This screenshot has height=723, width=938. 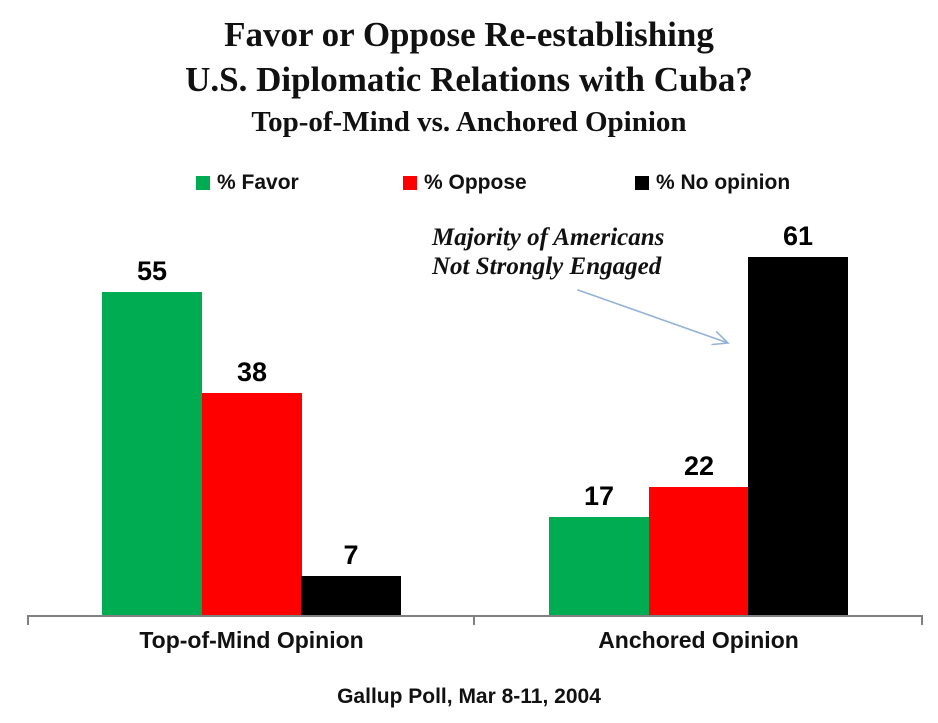 I want to click on bar-favor-anchored-opinion, so click(x=599, y=567).